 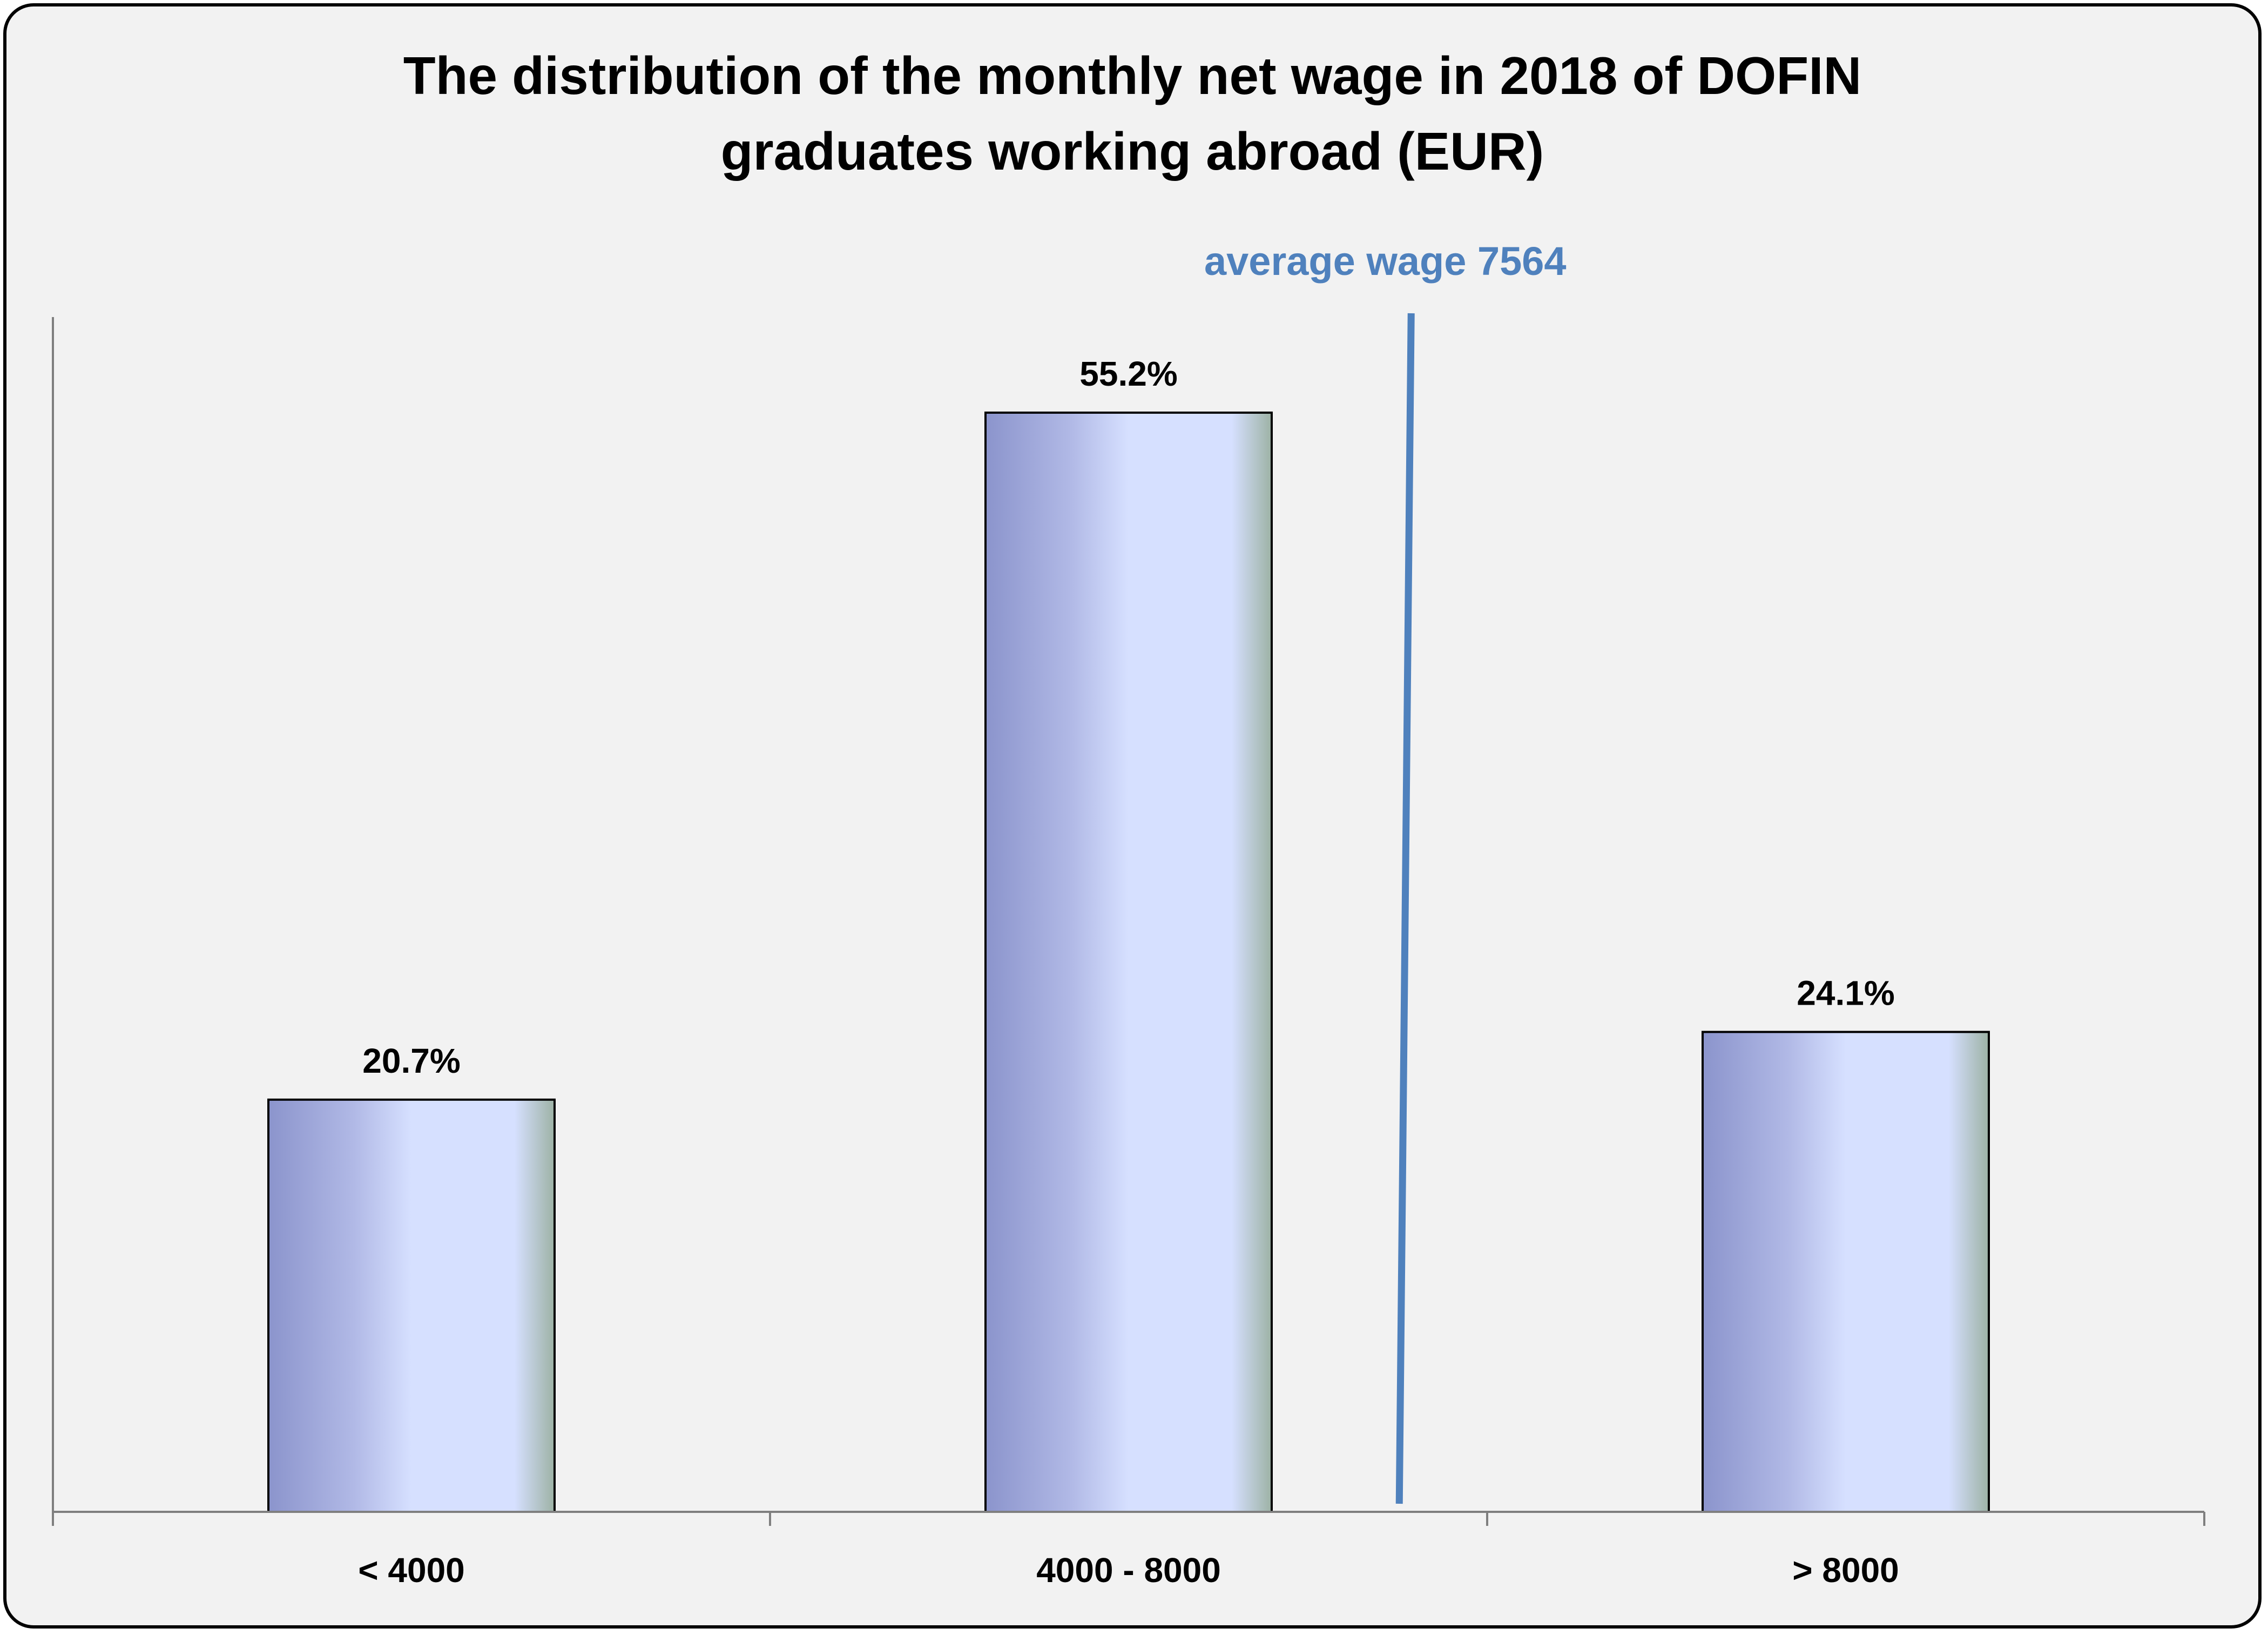 I want to click on chart-title-line-2: graduates working abroad (EUR), so click(x=1132, y=151).